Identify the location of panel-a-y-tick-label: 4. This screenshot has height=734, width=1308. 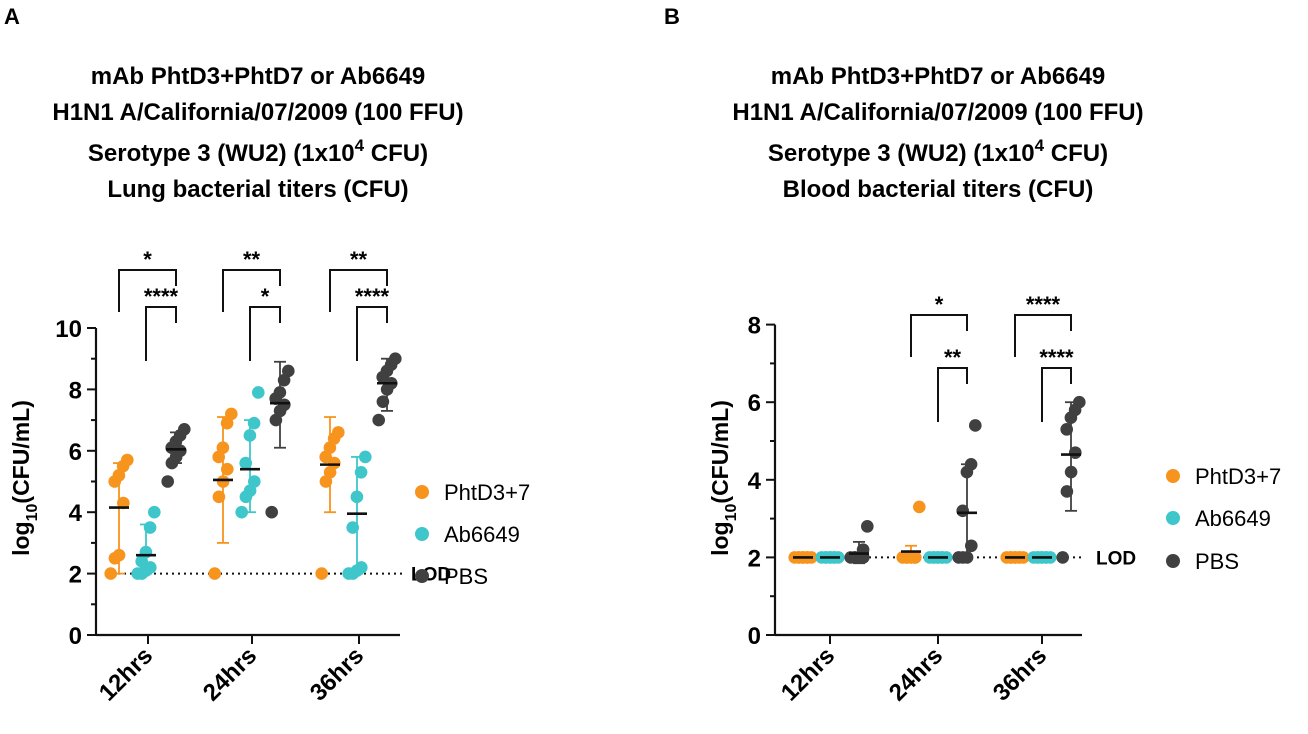
(76, 513).